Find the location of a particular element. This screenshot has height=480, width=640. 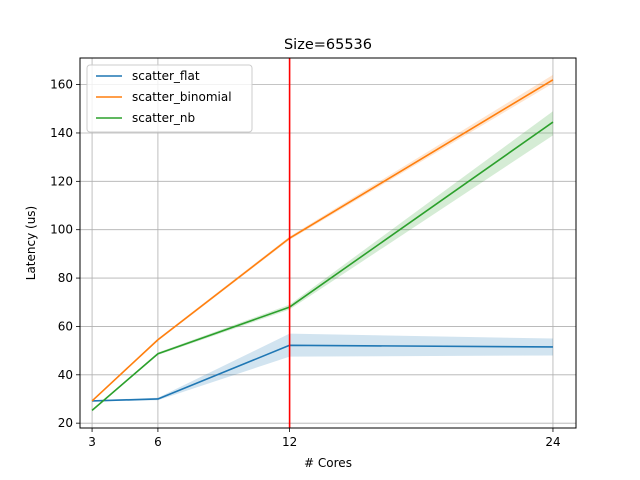

legend: scatter_flat scatter_binomial scatter_nb is located at coordinates (169, 98).